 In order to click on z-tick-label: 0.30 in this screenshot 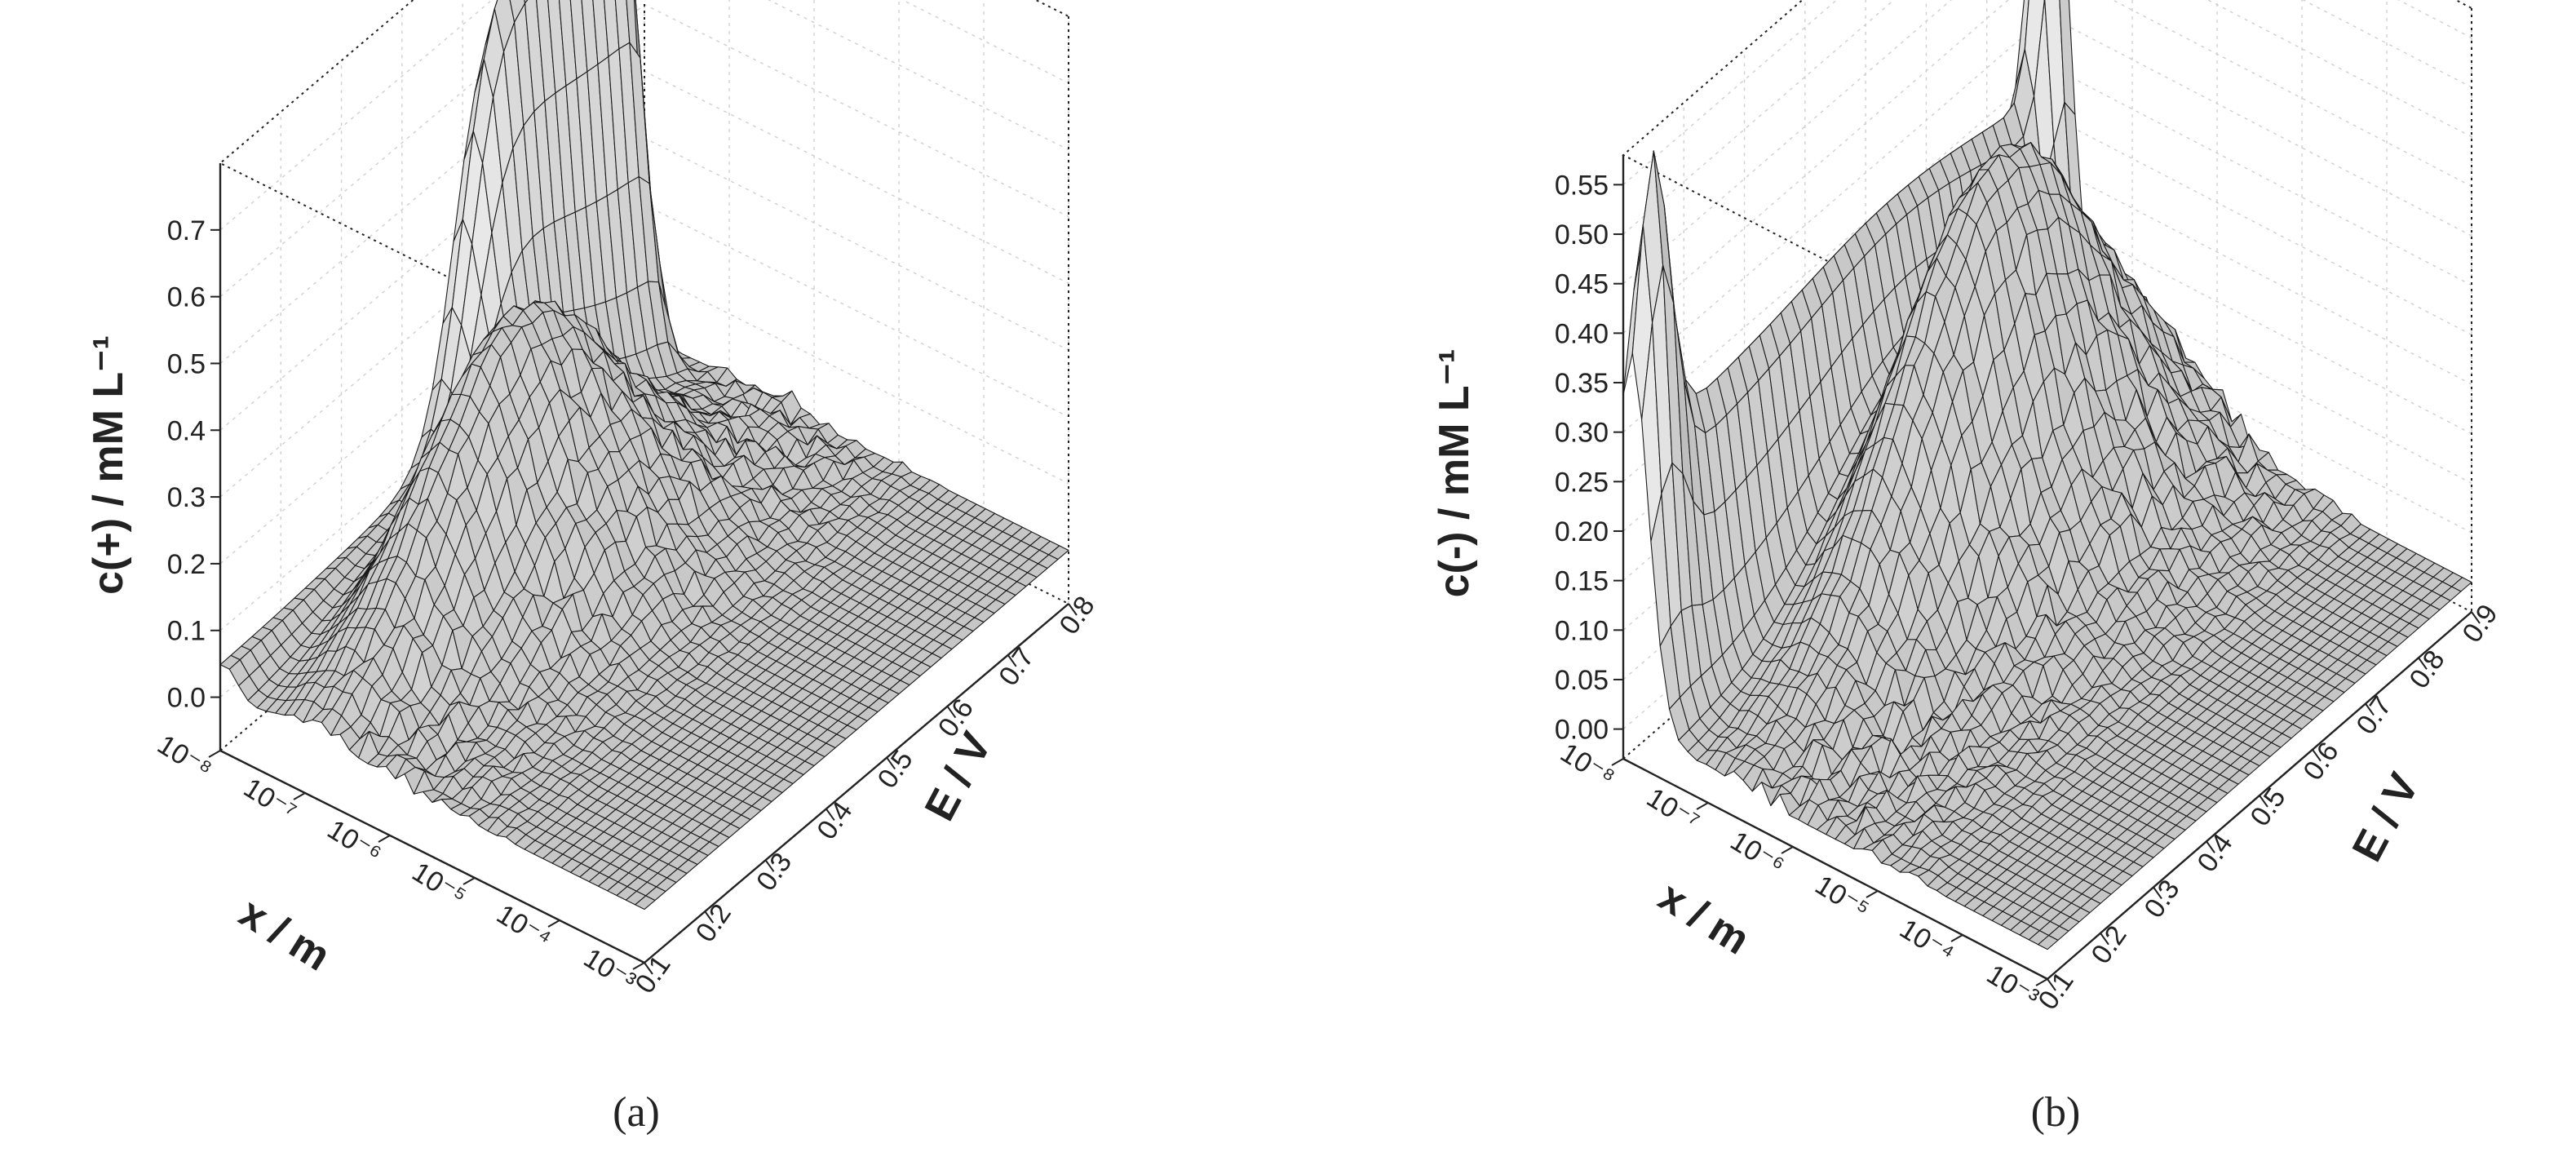, I will do `click(1582, 433)`.